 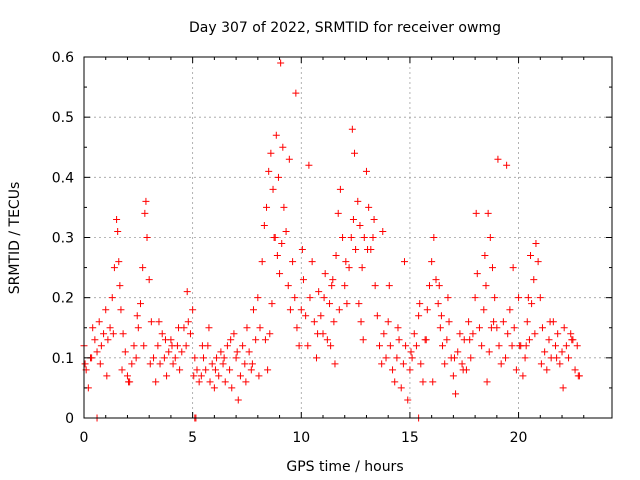 What do you see at coordinates (15, 238) in the screenshot?
I see `y-axis-title: SRMTID / TECUs` at bounding box center [15, 238].